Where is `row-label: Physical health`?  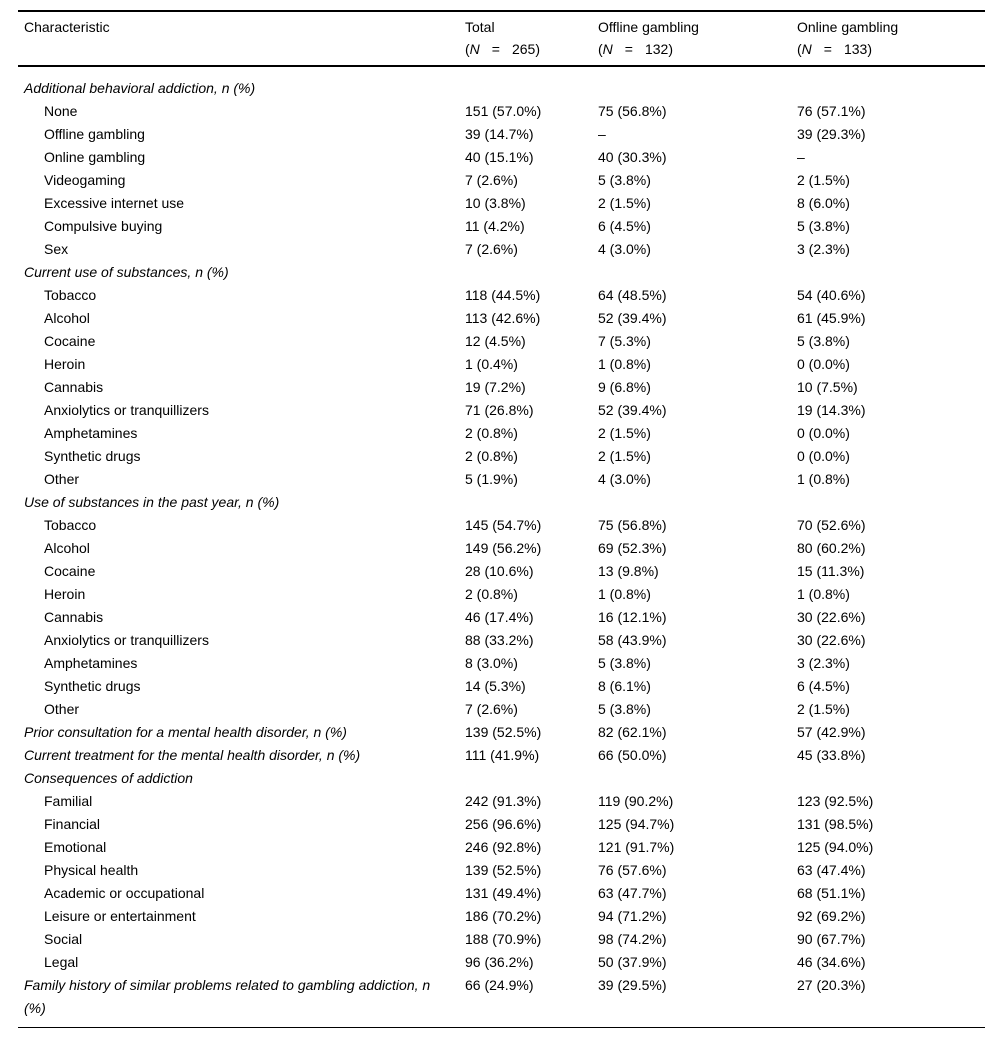 row-label: Physical health is located at coordinates (91, 870).